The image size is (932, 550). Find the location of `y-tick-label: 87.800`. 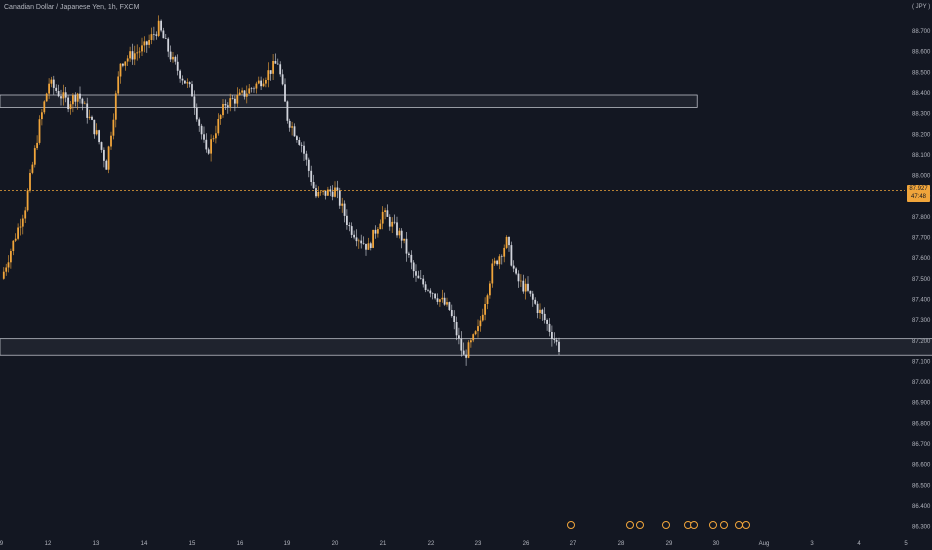

y-tick-label: 87.800 is located at coordinates (921, 218).